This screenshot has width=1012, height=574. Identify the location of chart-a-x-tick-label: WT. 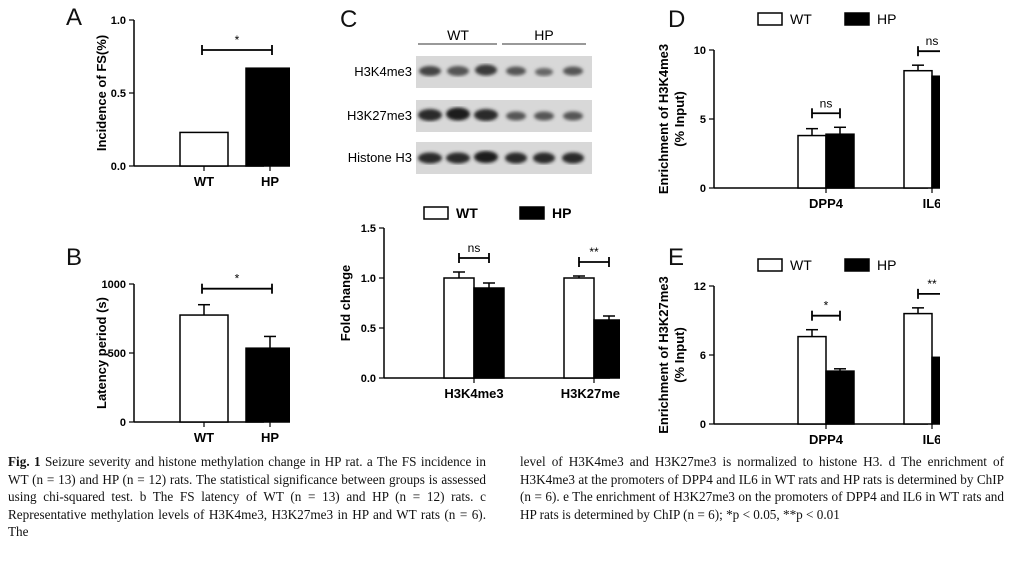
(204, 181).